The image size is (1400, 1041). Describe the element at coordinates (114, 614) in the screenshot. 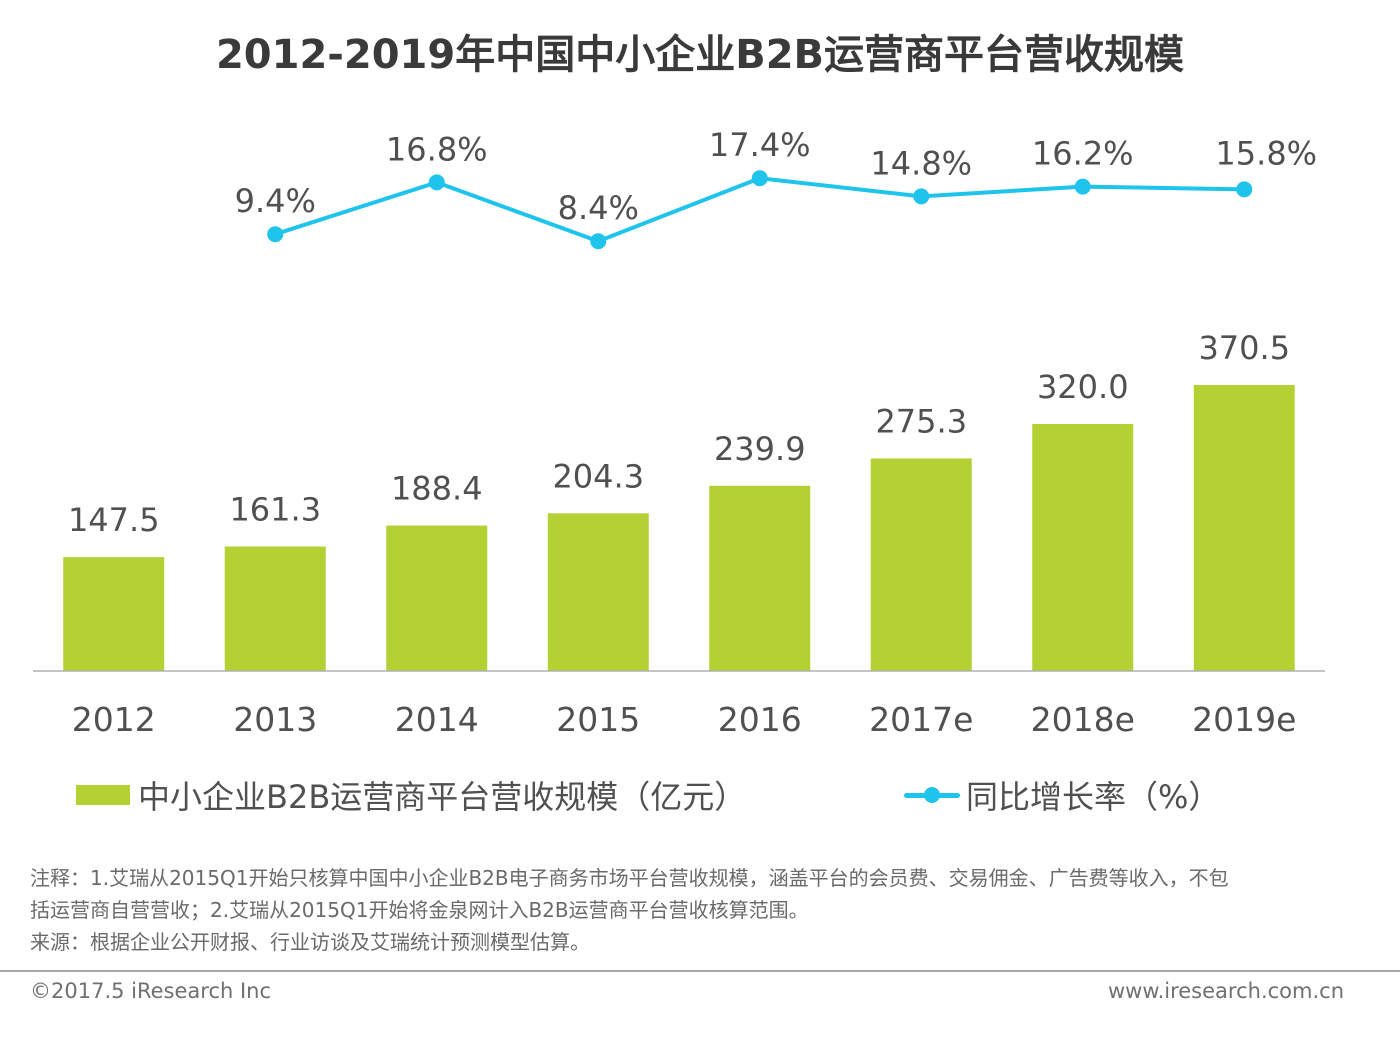

I see `bar-2012` at that location.